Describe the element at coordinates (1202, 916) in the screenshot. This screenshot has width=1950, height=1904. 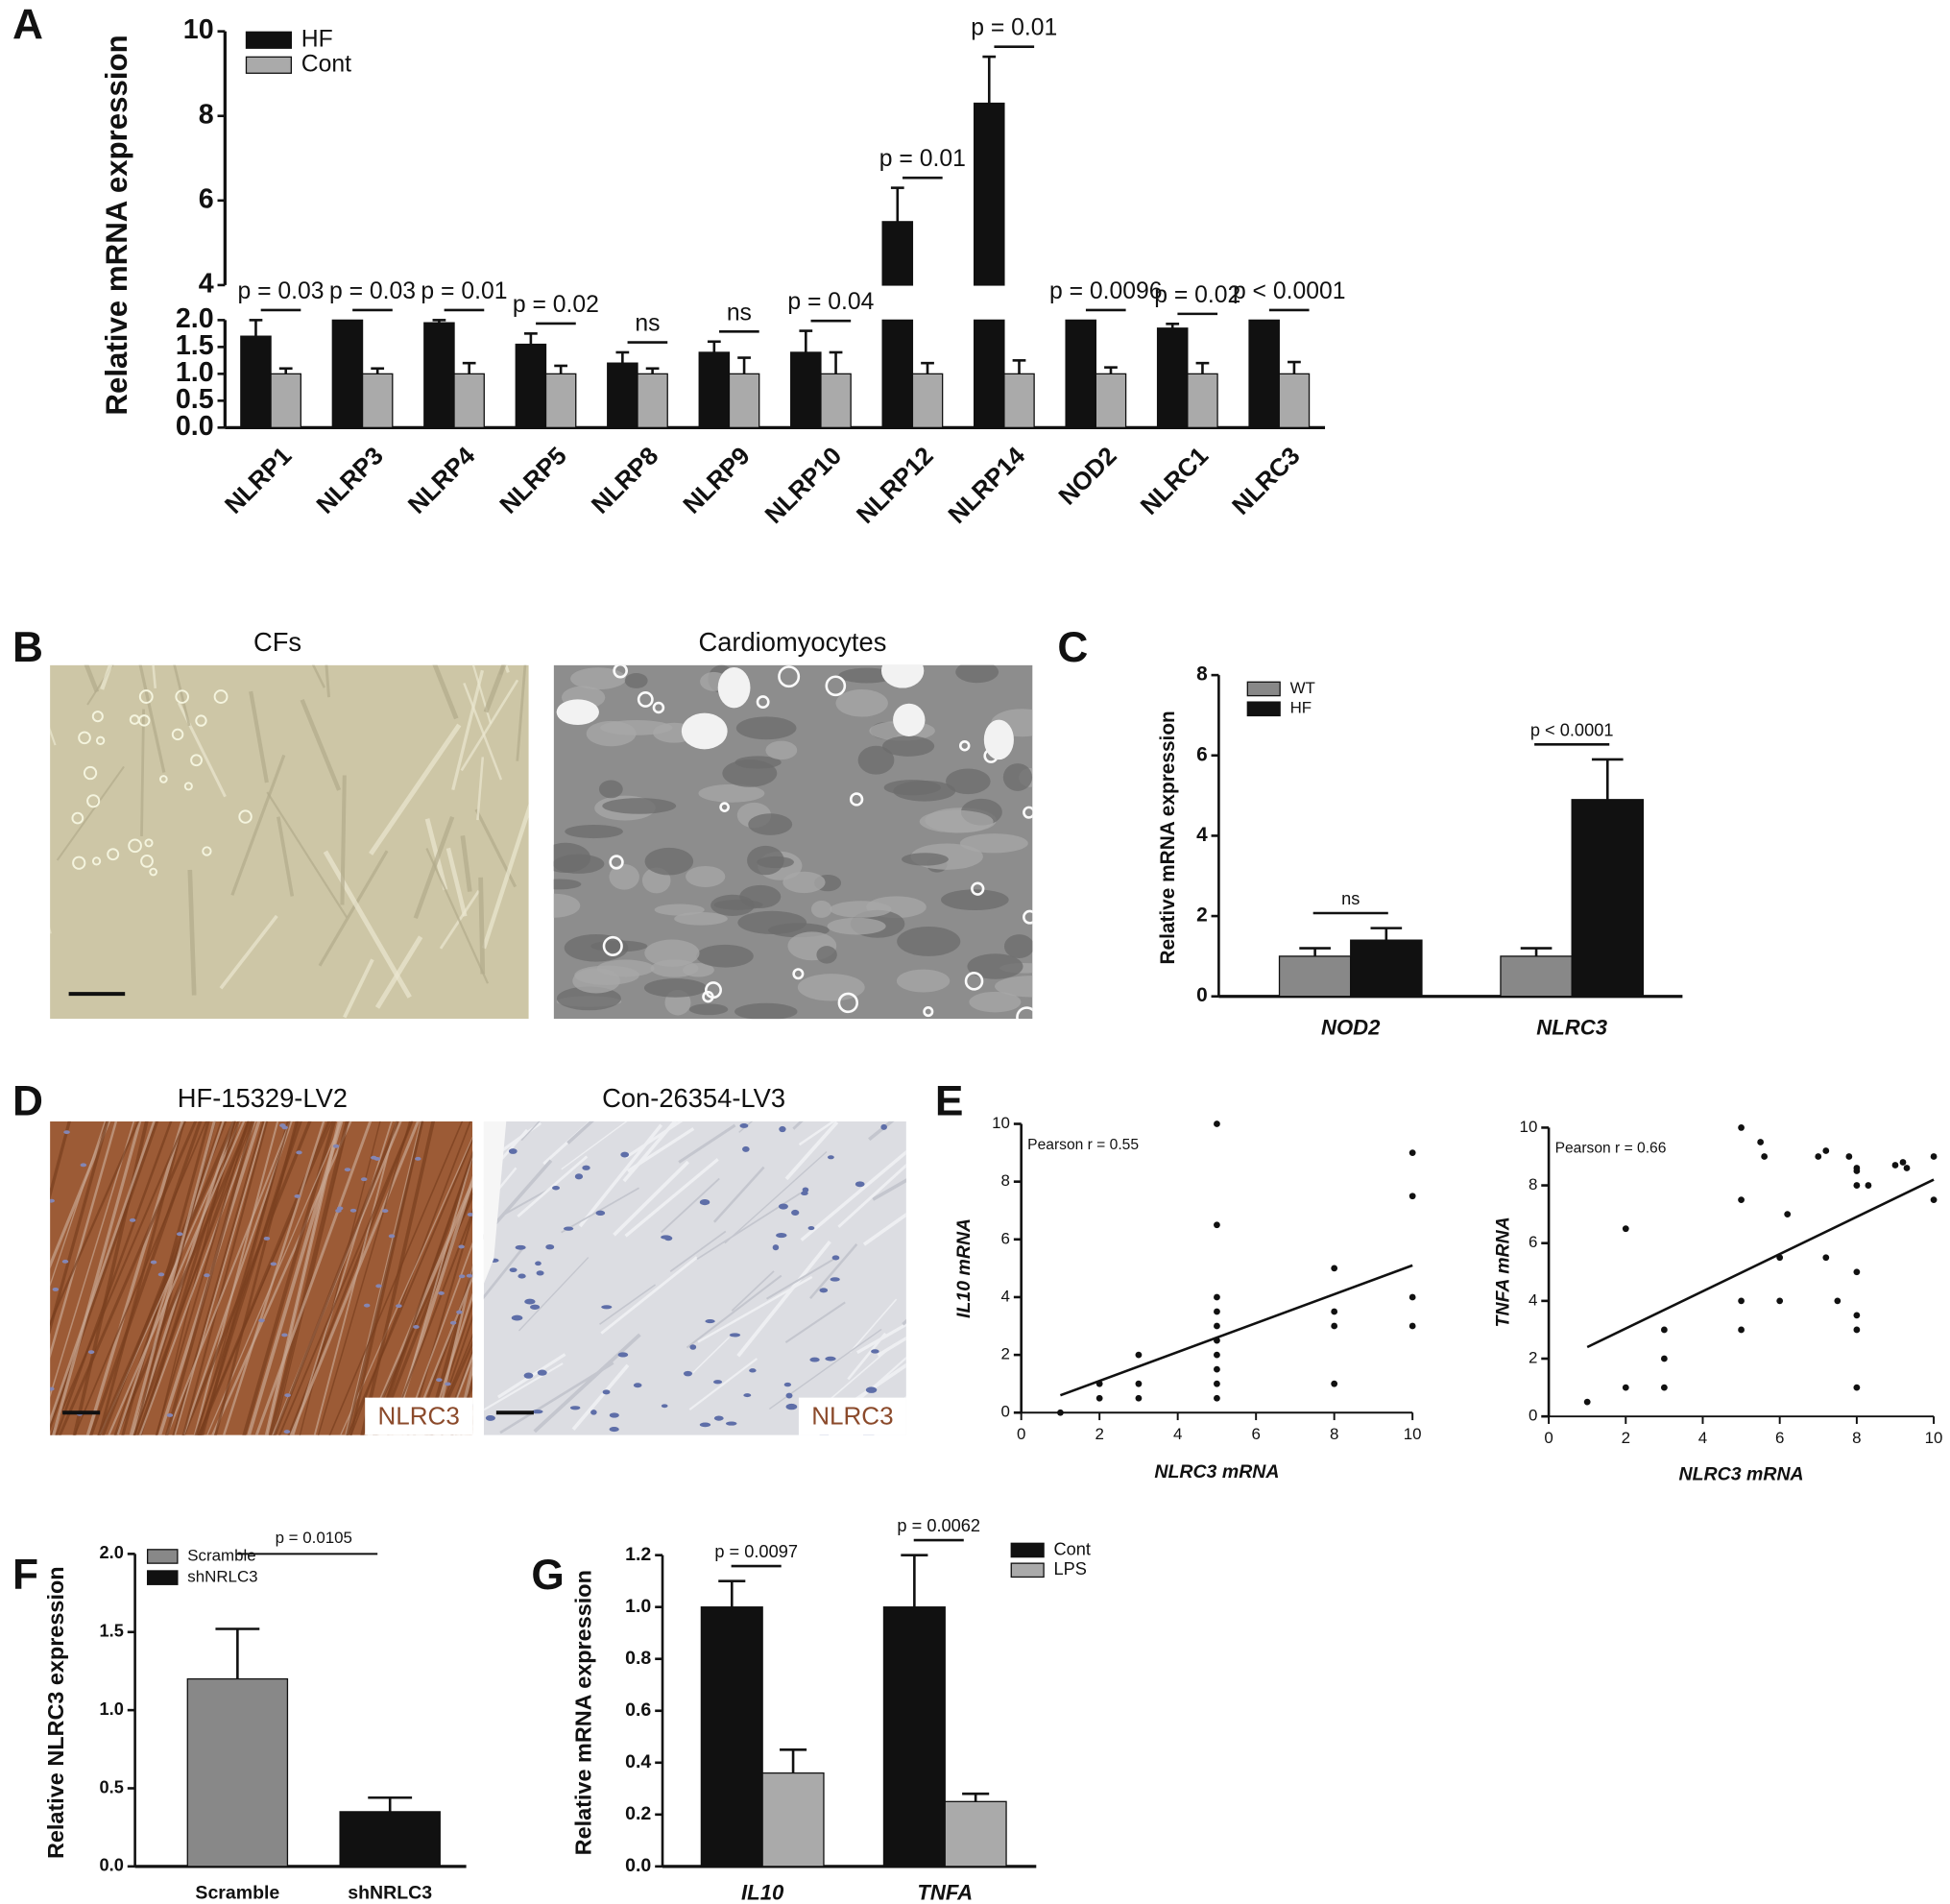
I see `y-tick-label: 2` at that location.